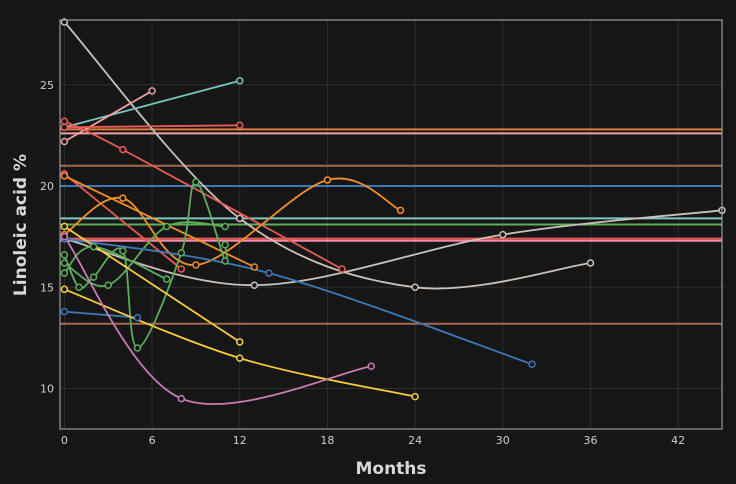 The width and height of the screenshot is (736, 484). I want to click on x-tick-label: 18, so click(327, 440).